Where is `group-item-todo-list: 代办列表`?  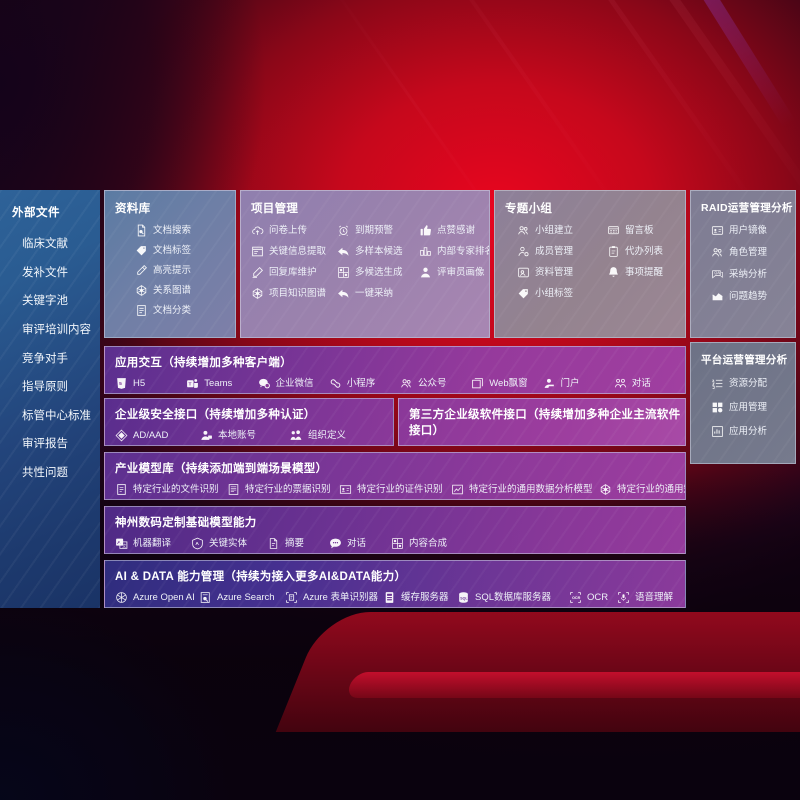
group-item-todo-list: 代办列表 is located at coordinates (646, 251).